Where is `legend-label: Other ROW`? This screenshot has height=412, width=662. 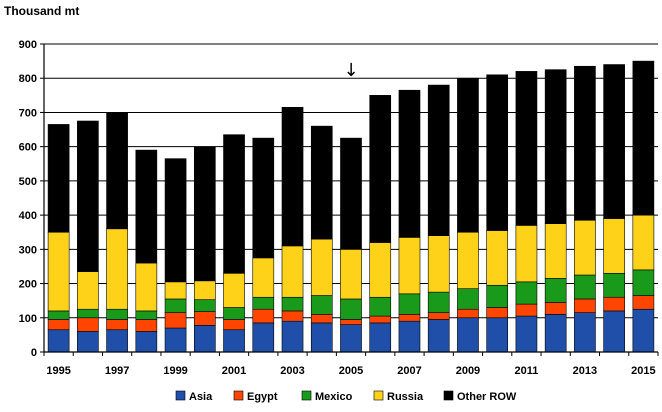 legend-label: Other ROW is located at coordinates (487, 397).